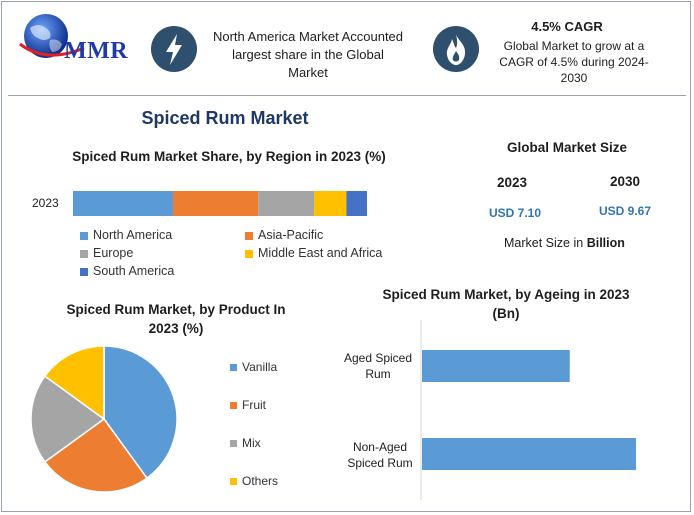 The width and height of the screenshot is (694, 515). What do you see at coordinates (378, 366) in the screenshot?
I see `ageing-category-aged: Aged Spiced Rum` at bounding box center [378, 366].